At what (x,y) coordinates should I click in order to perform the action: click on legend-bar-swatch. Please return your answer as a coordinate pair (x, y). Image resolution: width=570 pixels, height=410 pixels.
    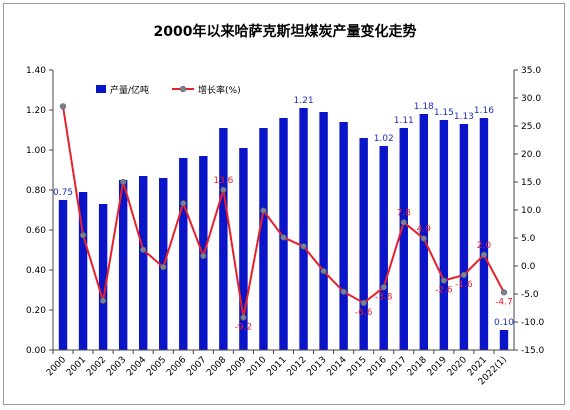
    Looking at the image, I should click on (101, 89).